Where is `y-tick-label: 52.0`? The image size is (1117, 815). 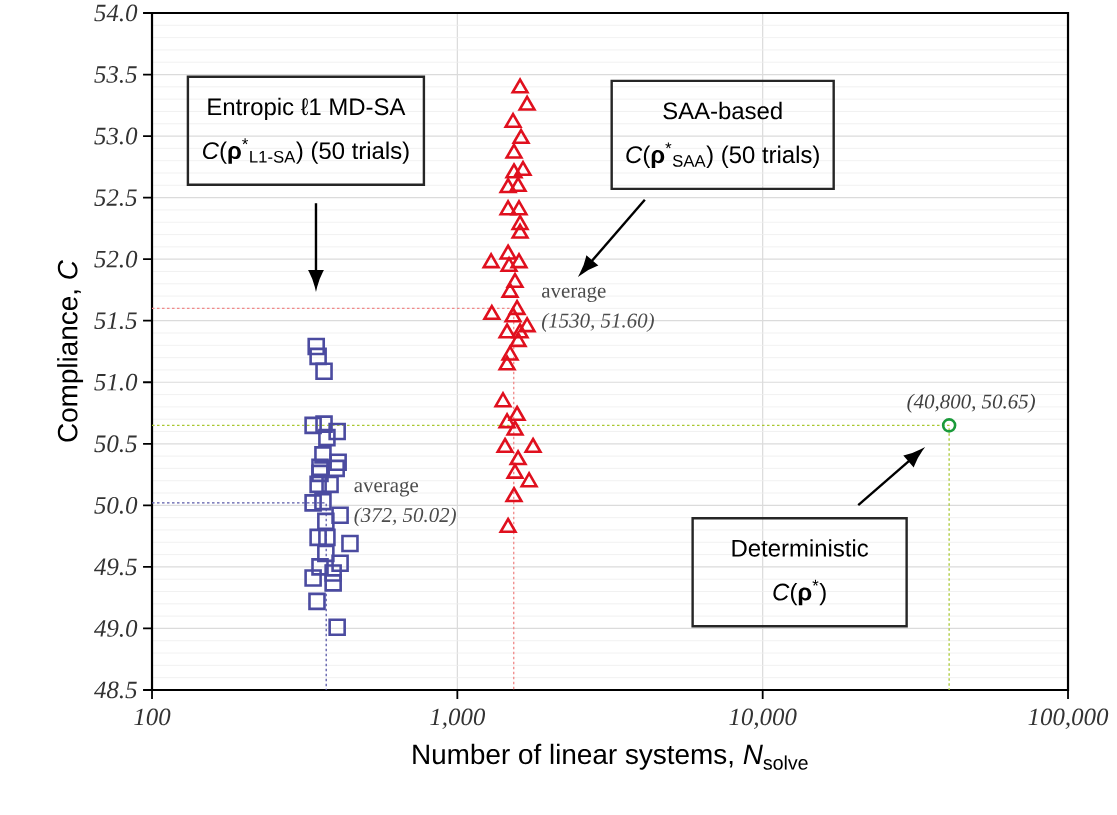
y-tick-label: 52.0 is located at coordinates (116, 259).